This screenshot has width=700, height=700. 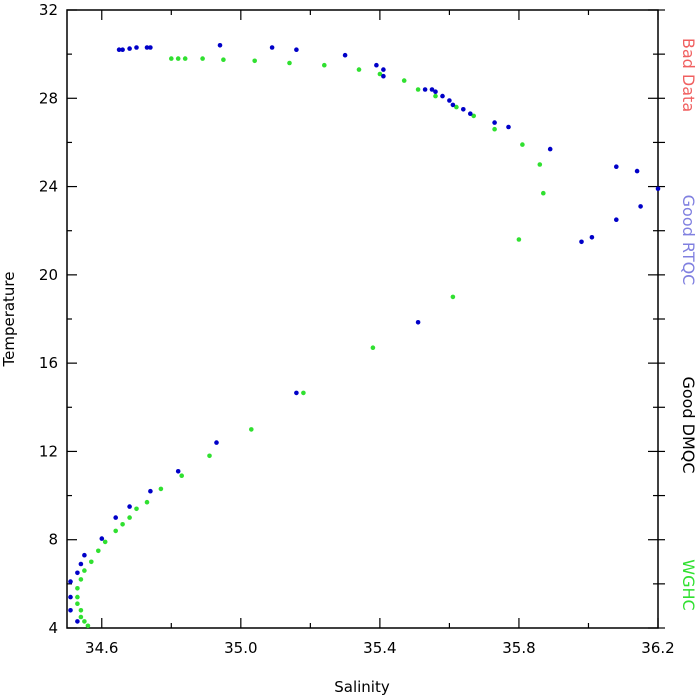 I want to click on x-tick-label: 36.2, so click(x=657, y=648).